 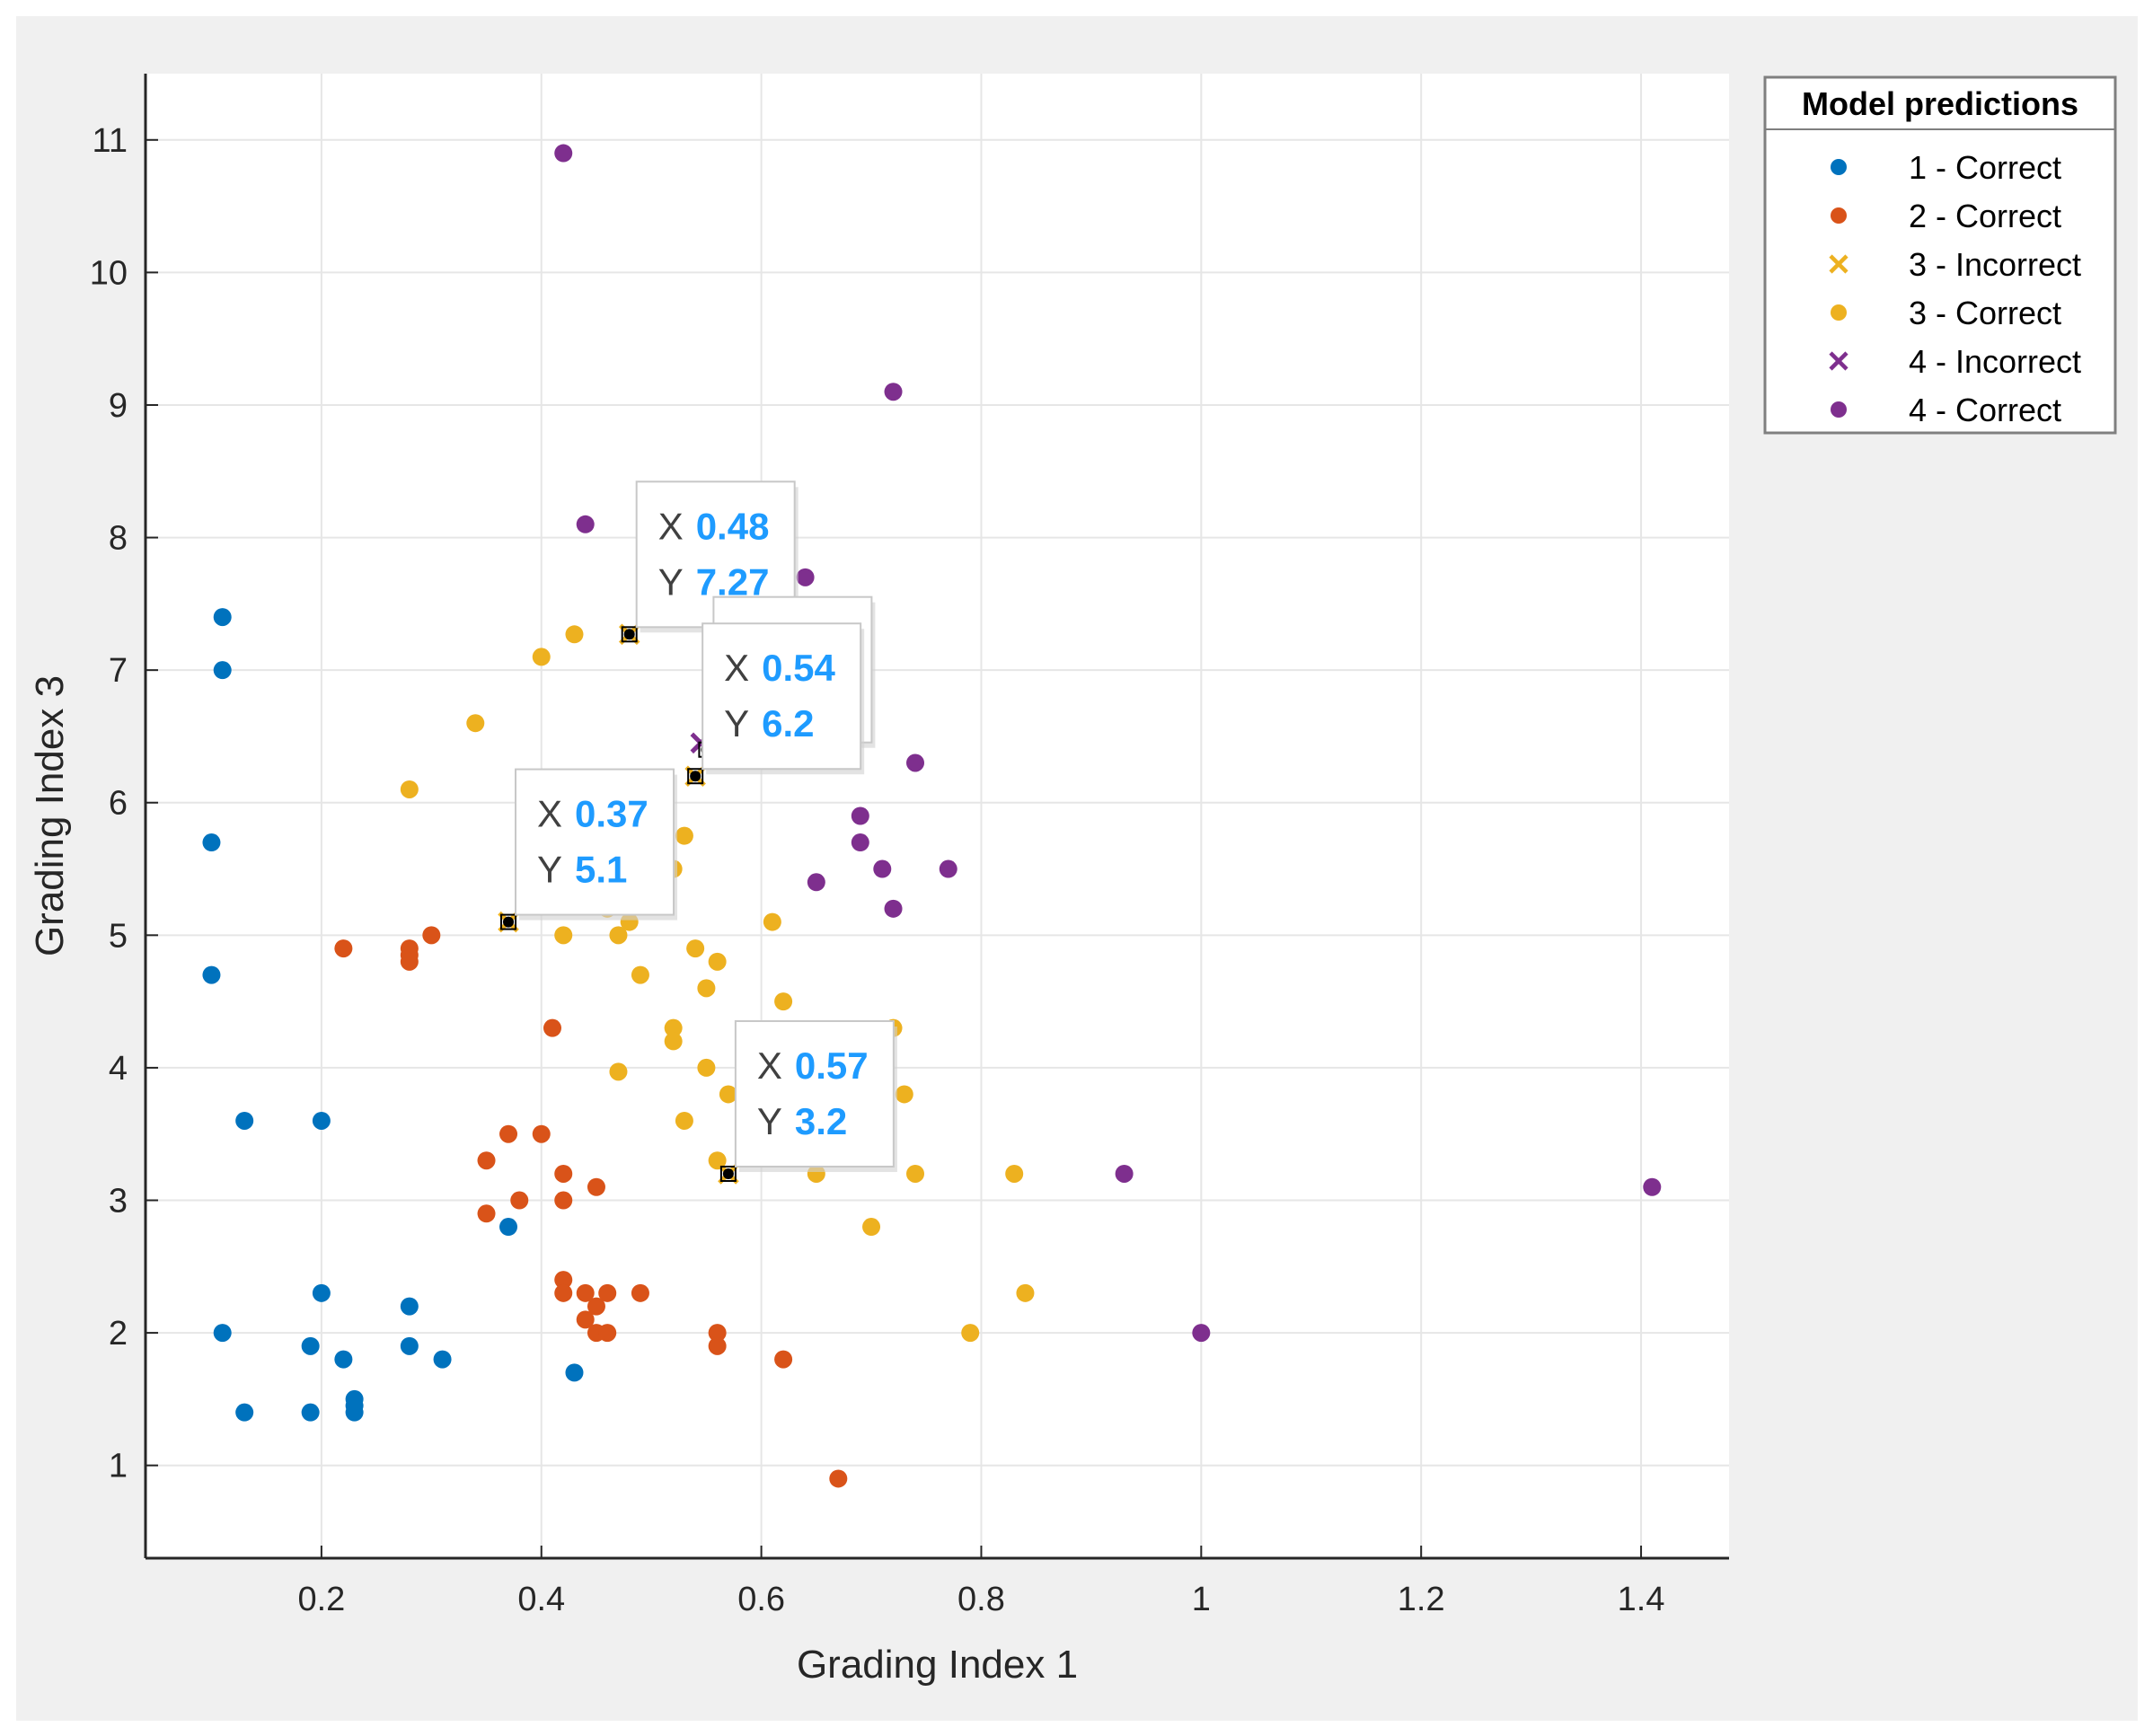 I want to click on legend-entry: 3 - Incorrect, so click(x=1955, y=265).